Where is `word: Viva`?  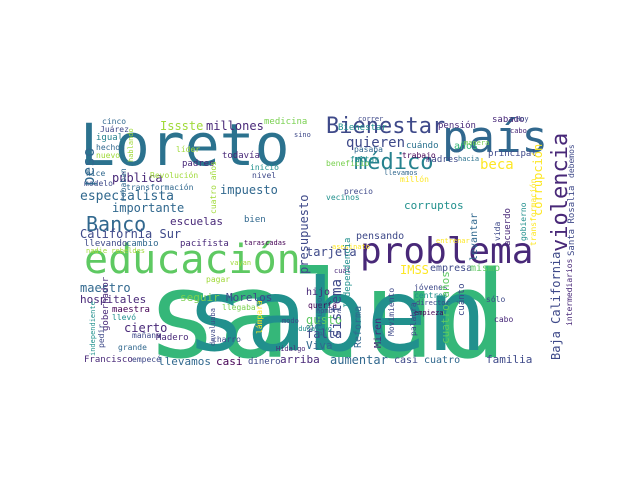
word: Viva is located at coordinates (319, 345).